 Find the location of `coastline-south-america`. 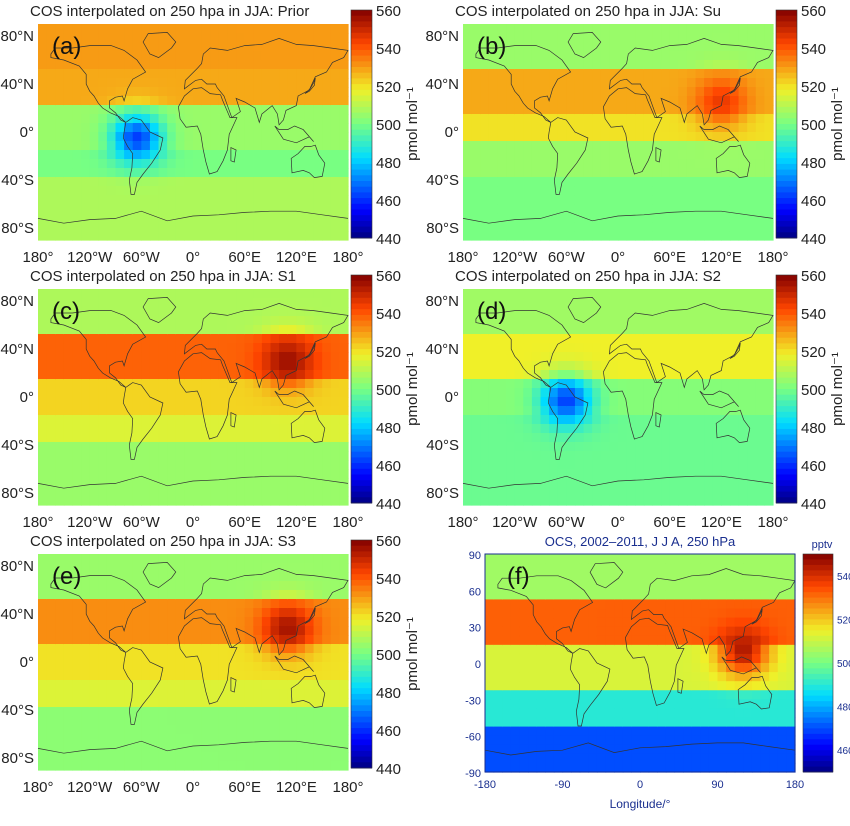

coastline-south-america is located at coordinates (568, 156).